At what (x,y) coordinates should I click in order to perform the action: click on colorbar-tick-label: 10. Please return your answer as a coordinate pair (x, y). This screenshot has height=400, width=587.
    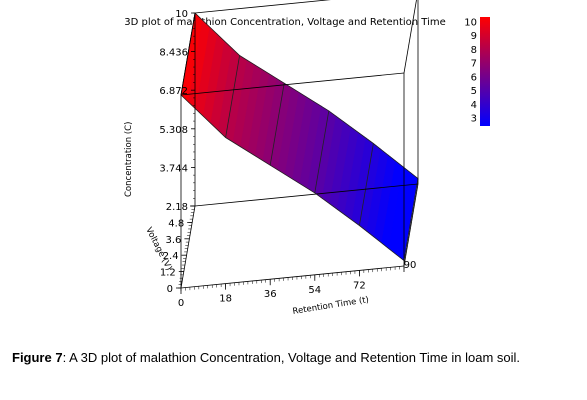
    Looking at the image, I should click on (470, 23).